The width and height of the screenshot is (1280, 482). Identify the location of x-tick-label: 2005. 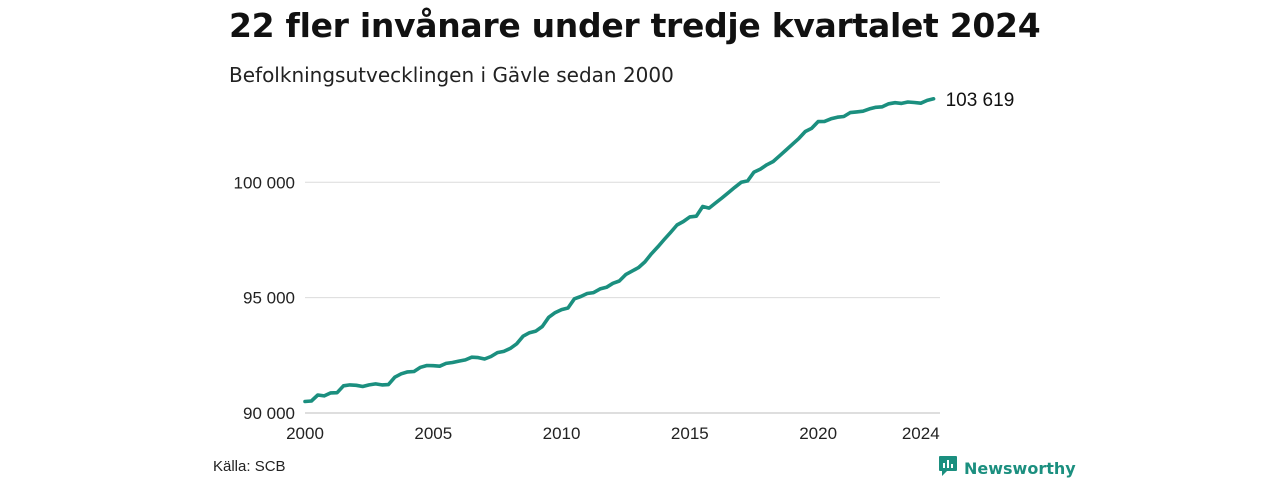
(433, 433).